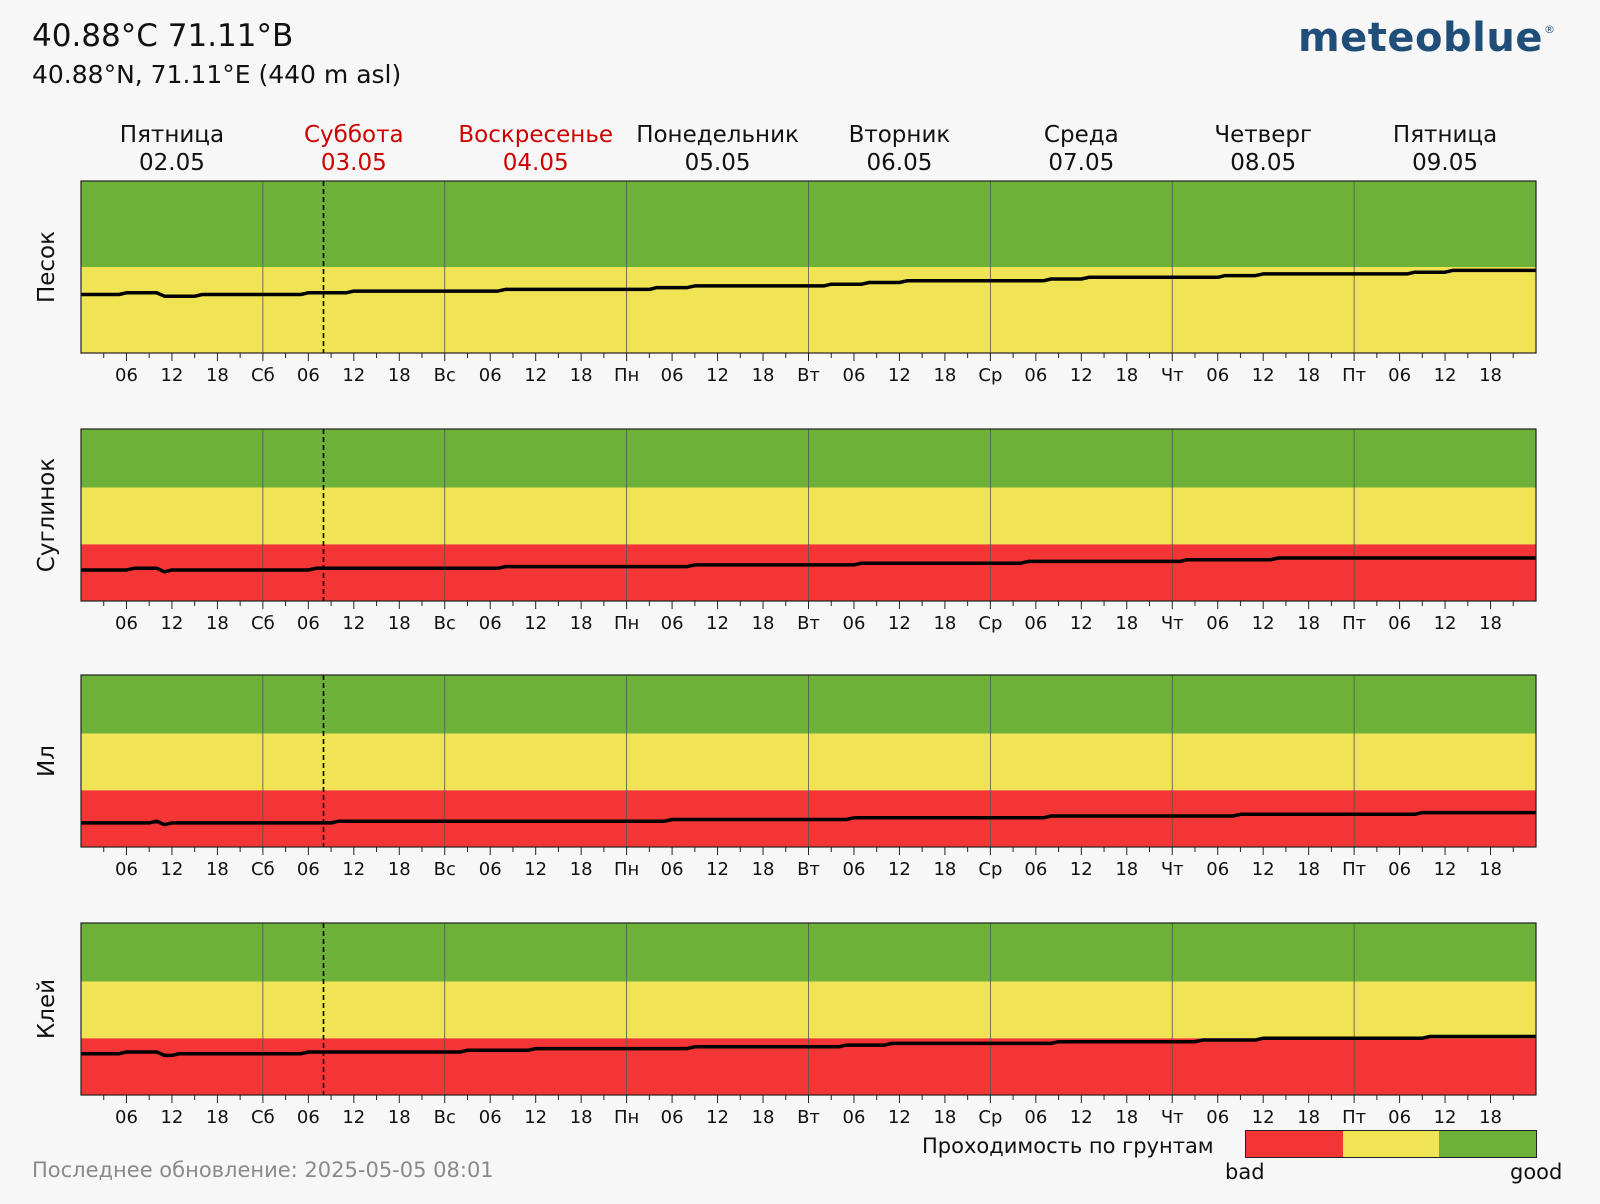 The width and height of the screenshot is (1600, 1204). I want to click on day-date-label: 09.05, so click(1445, 163).